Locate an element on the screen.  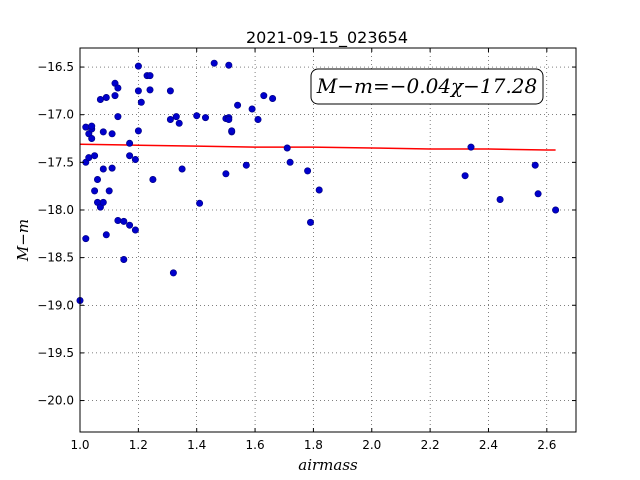
chart-title: 2021-09-15_023654 is located at coordinates (327, 38).